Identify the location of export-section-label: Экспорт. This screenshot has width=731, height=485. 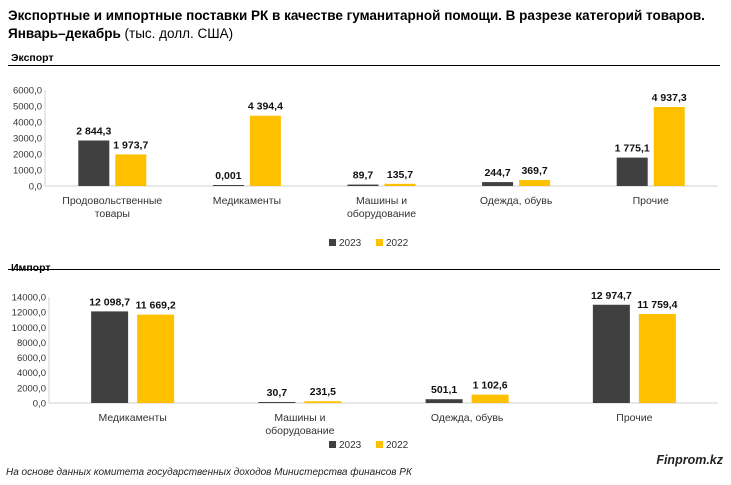
(32, 58).